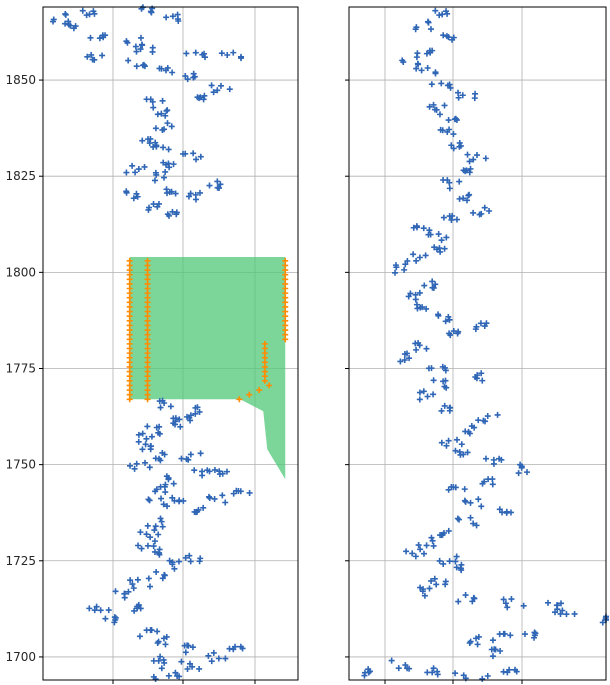 The height and width of the screenshot is (685, 610). I want to click on y-tick-label: 1725, so click(20, 561).